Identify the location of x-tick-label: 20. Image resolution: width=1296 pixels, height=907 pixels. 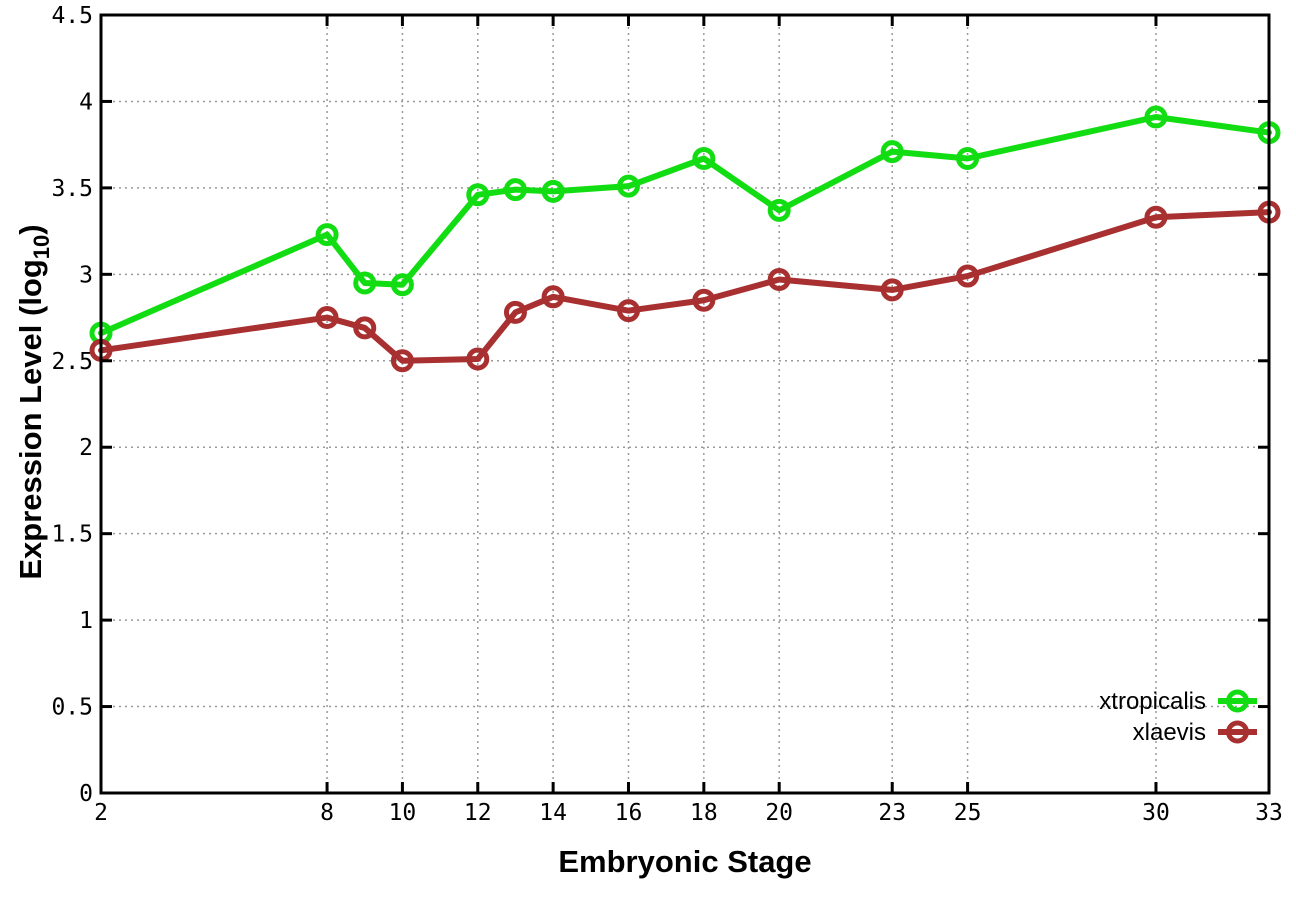
(779, 813).